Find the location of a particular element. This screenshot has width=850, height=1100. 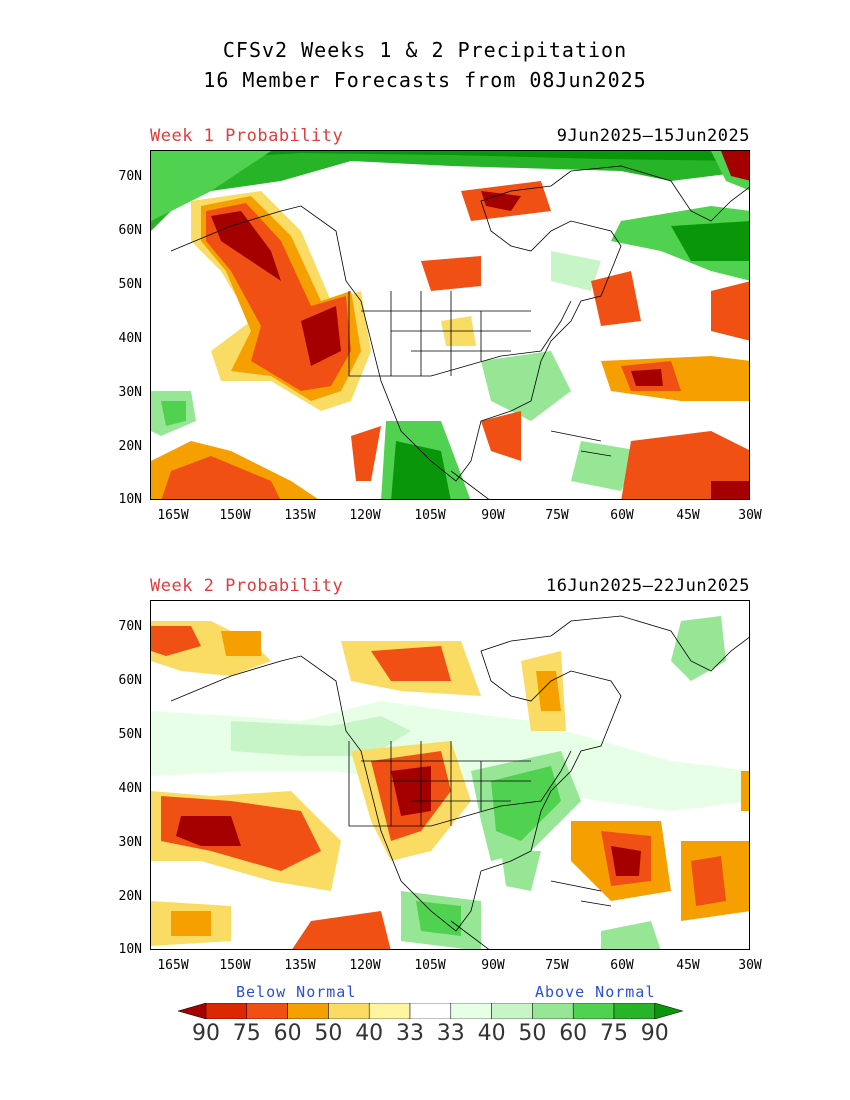

week2-label: Week 2 Probability is located at coordinates (247, 586).